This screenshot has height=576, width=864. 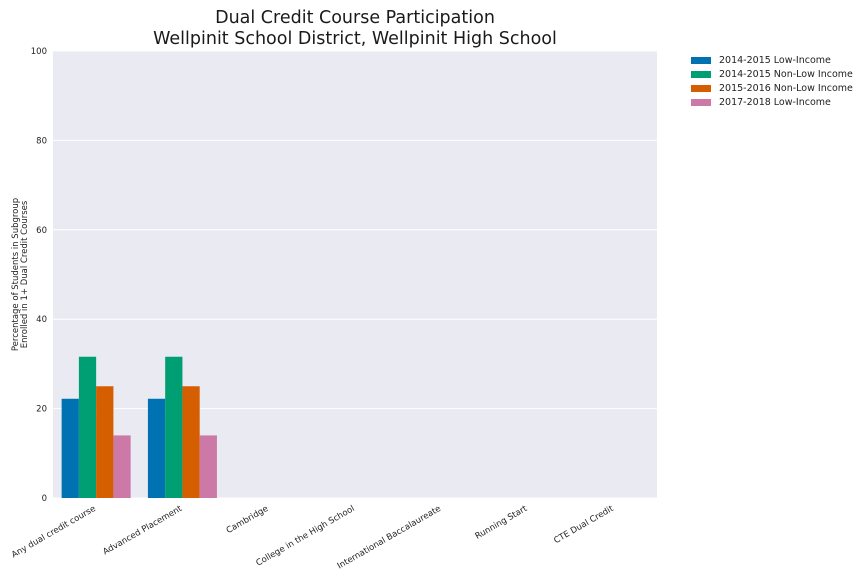 I want to click on legend-item: 2014-2015 Low-Income, so click(x=772, y=60).